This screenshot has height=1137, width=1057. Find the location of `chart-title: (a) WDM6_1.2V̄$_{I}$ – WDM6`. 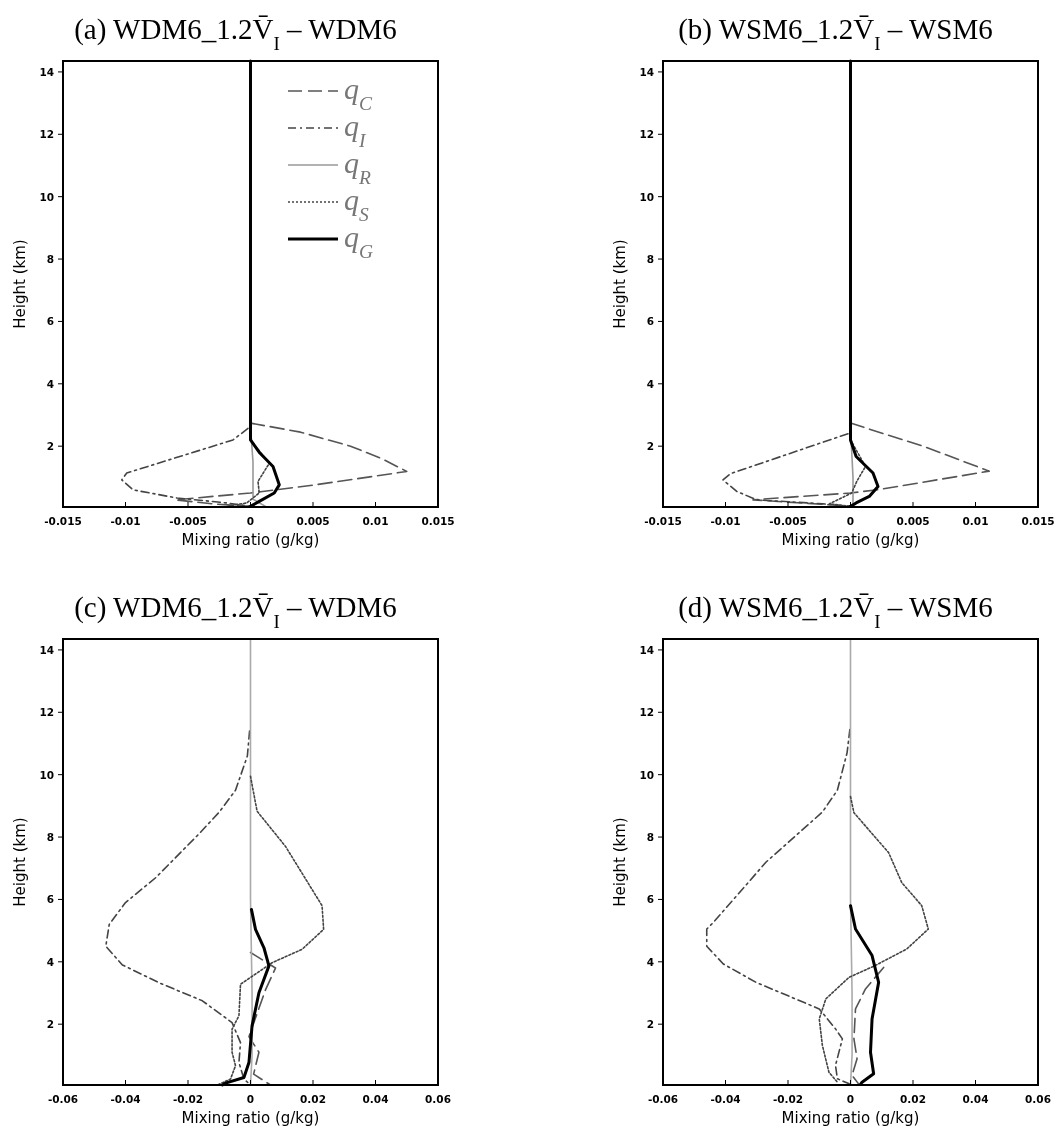

chart-title: (a) WDM6_1.2V̄$_{I}$ – WDM6 is located at coordinates (235, 33).